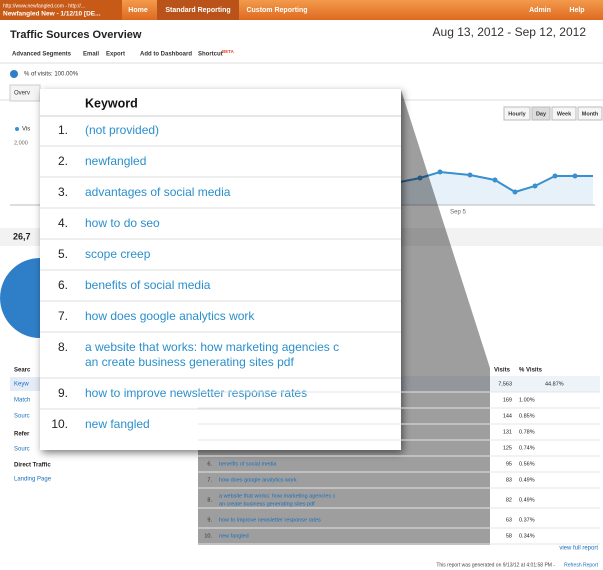 The height and width of the screenshot is (570, 603). I want to click on overlay-number: 9., so click(63, 393).